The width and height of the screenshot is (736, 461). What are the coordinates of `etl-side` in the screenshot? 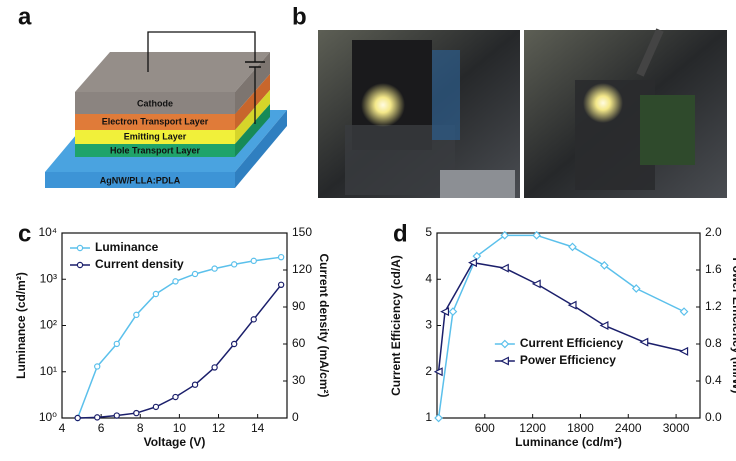 It's located at (252, 102).